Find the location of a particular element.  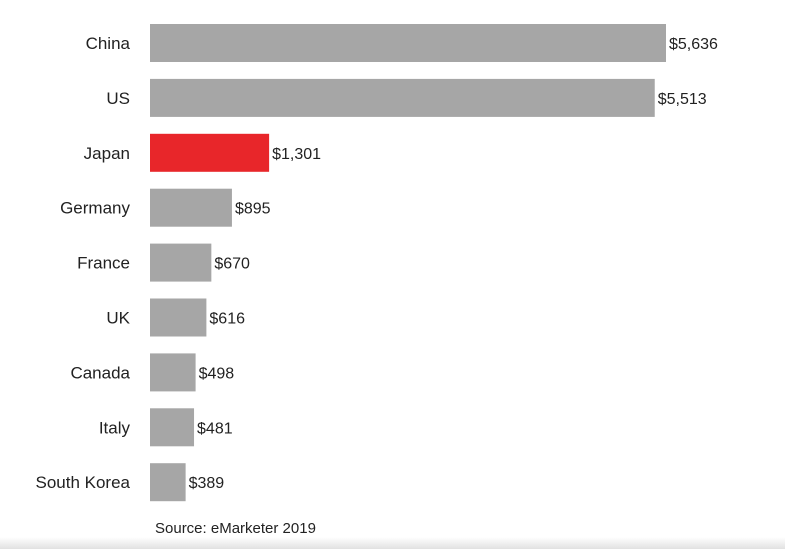

value-label: $616 is located at coordinates (227, 319).